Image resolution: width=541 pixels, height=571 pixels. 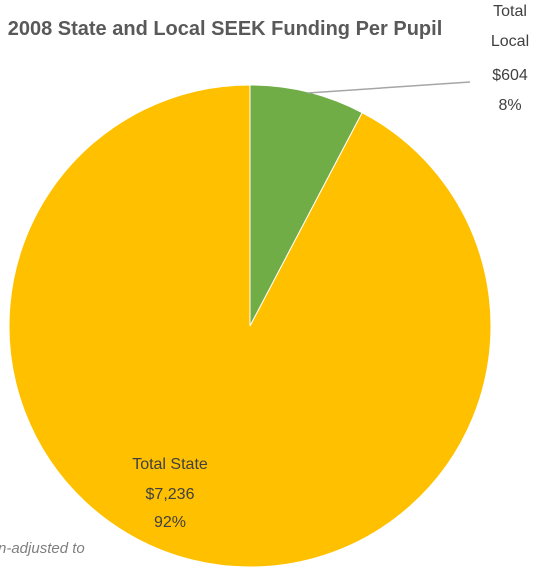 What do you see at coordinates (510, 75) in the screenshot?
I see `slice-value-label: $604` at bounding box center [510, 75].